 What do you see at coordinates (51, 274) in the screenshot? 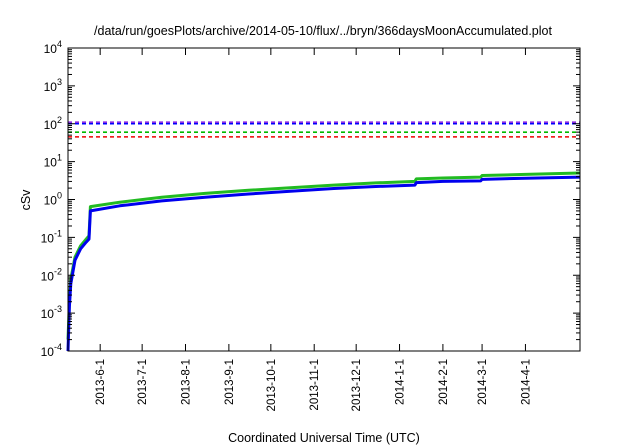
I see `y-tick-label: 10⁻²` at bounding box center [51, 274].